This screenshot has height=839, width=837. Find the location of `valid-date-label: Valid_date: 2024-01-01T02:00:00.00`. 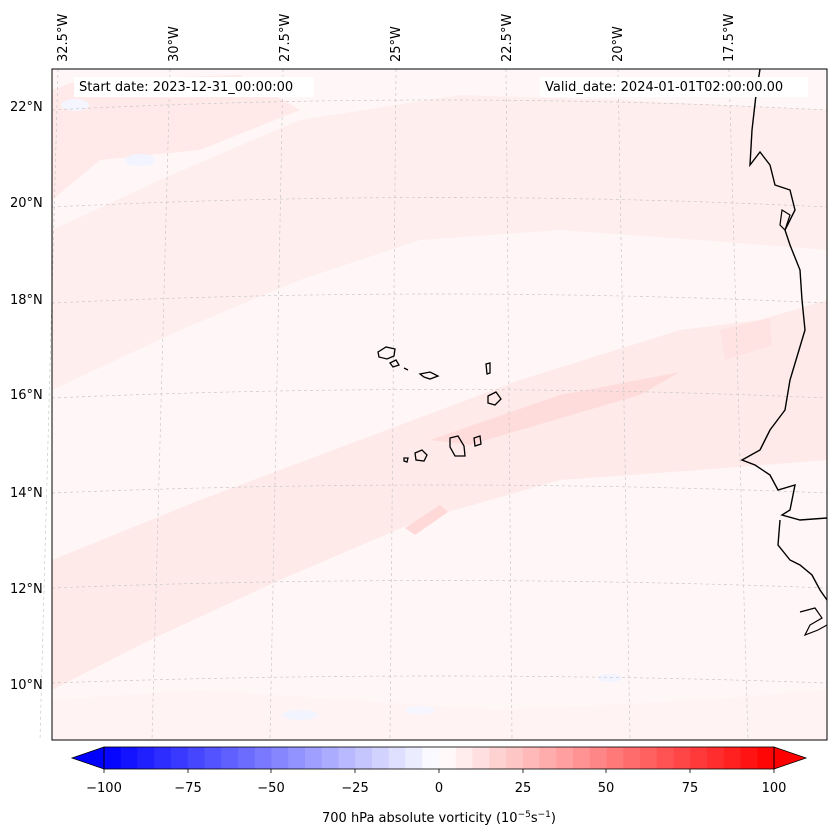

valid-date-label: Valid_date: 2024-01-01T02:00:00.00 is located at coordinates (664, 87).